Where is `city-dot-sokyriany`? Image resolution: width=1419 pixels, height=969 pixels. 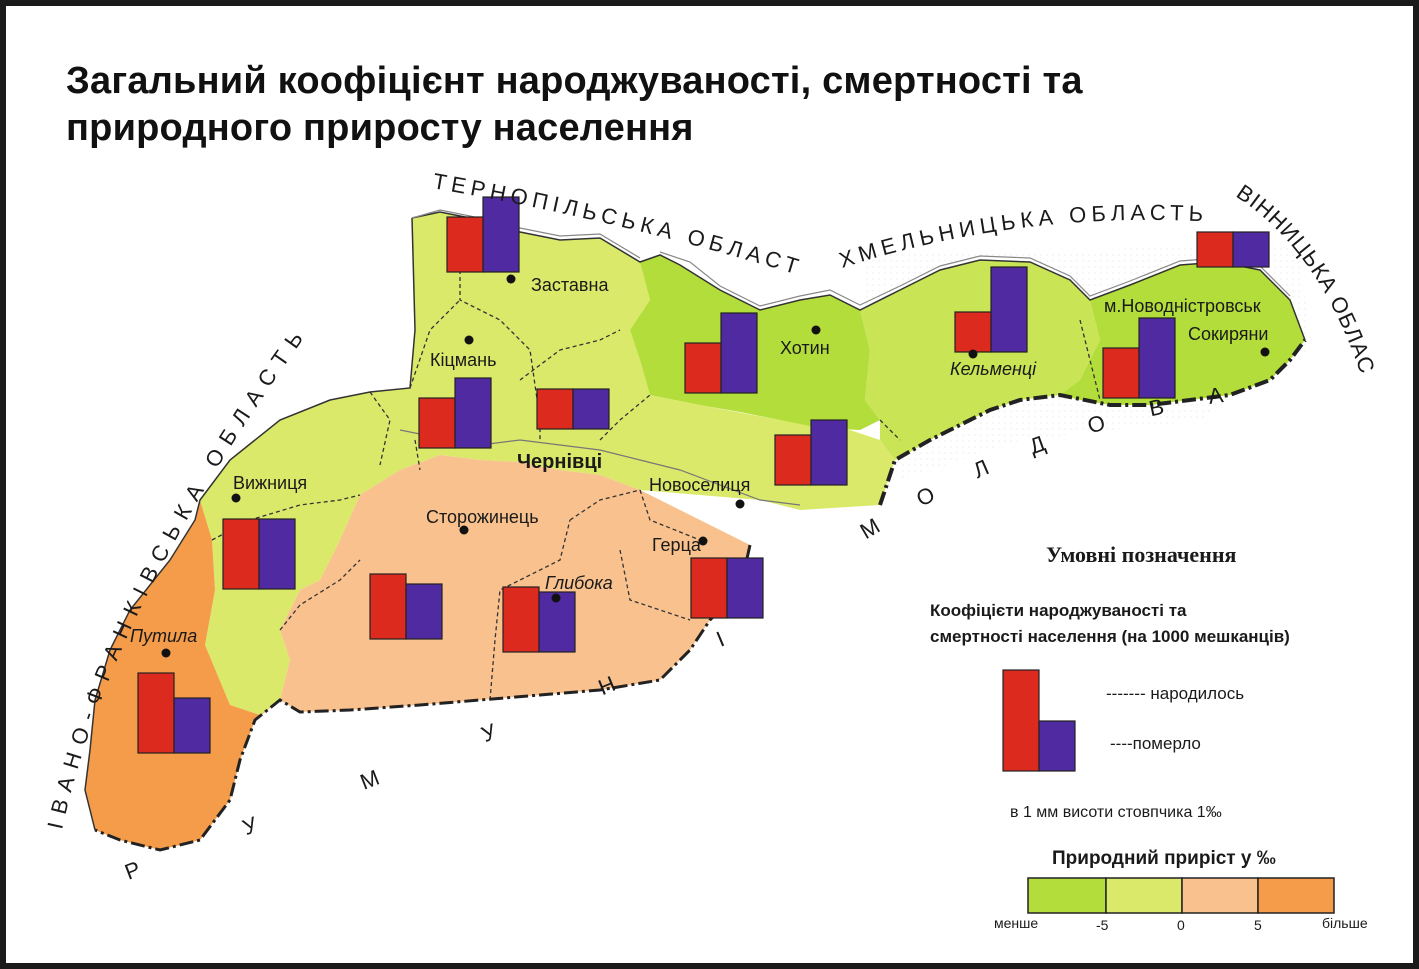
city-dot-sokyriany is located at coordinates (1265, 352).